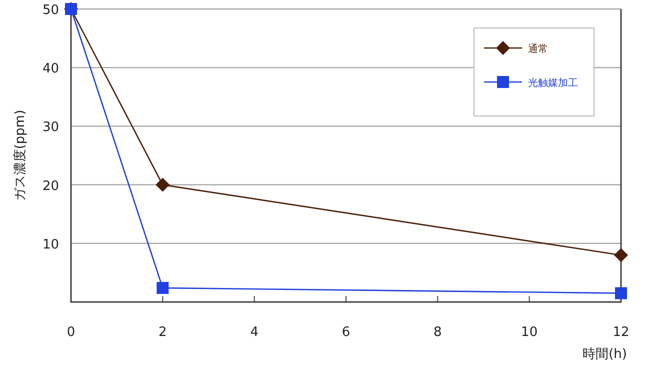 The width and height of the screenshot is (650, 366). I want to click on legend-label: 光触媒加工, so click(553, 83).